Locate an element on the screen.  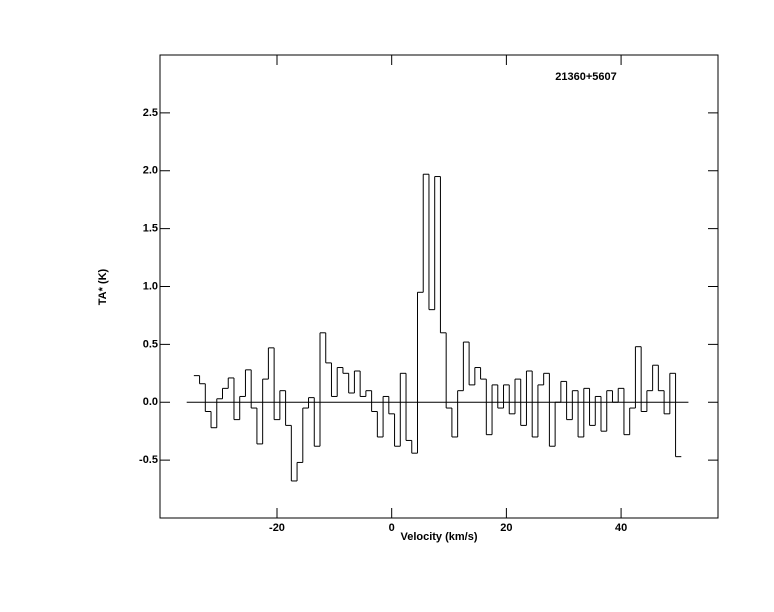
y-tick-label: 0.5 is located at coordinates (150, 344).